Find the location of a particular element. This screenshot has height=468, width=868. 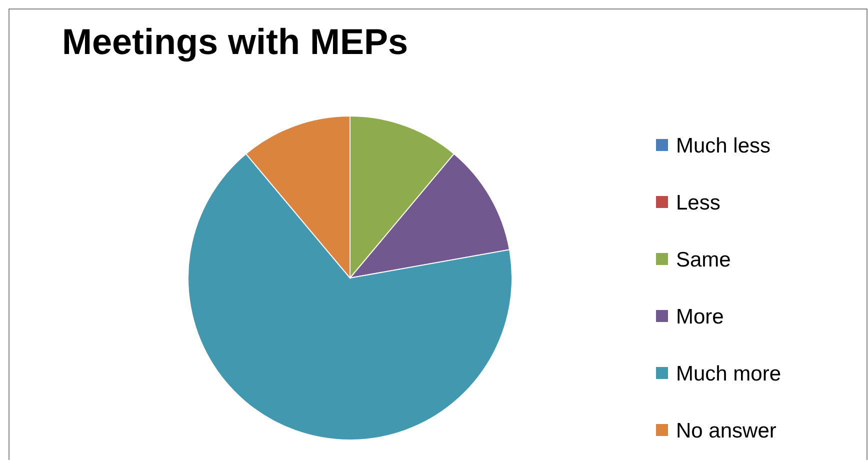

legend-label: No answer is located at coordinates (726, 430).